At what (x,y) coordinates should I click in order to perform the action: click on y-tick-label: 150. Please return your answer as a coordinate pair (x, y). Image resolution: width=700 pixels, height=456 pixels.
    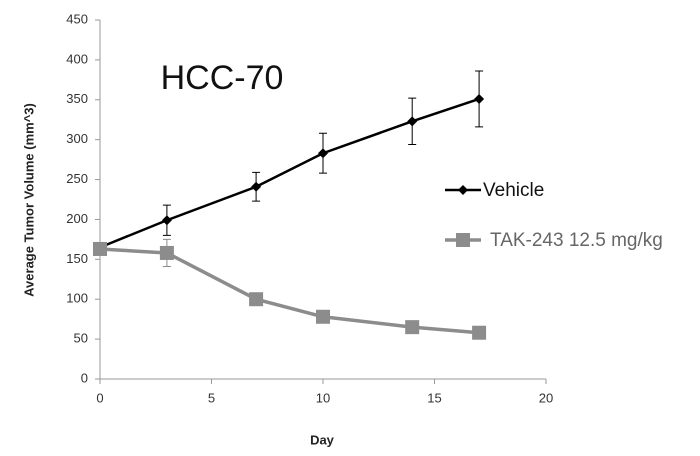
    Looking at the image, I should click on (77, 258).